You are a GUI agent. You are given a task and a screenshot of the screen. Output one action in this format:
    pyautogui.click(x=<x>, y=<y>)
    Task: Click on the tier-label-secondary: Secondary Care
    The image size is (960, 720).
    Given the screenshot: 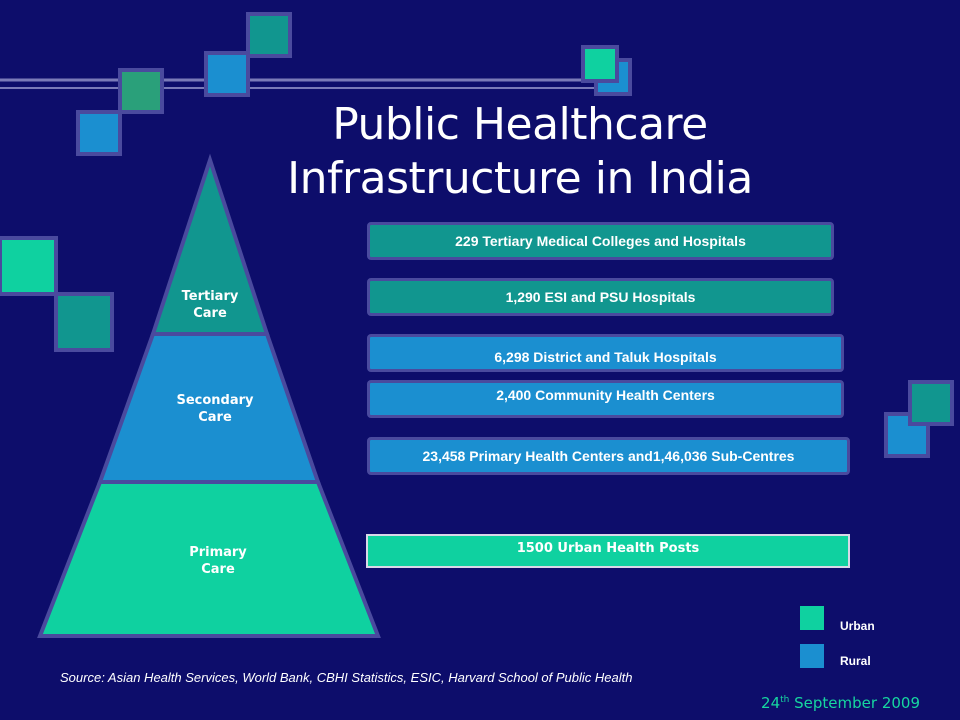 What is the action you would take?
    pyautogui.click(x=215, y=409)
    